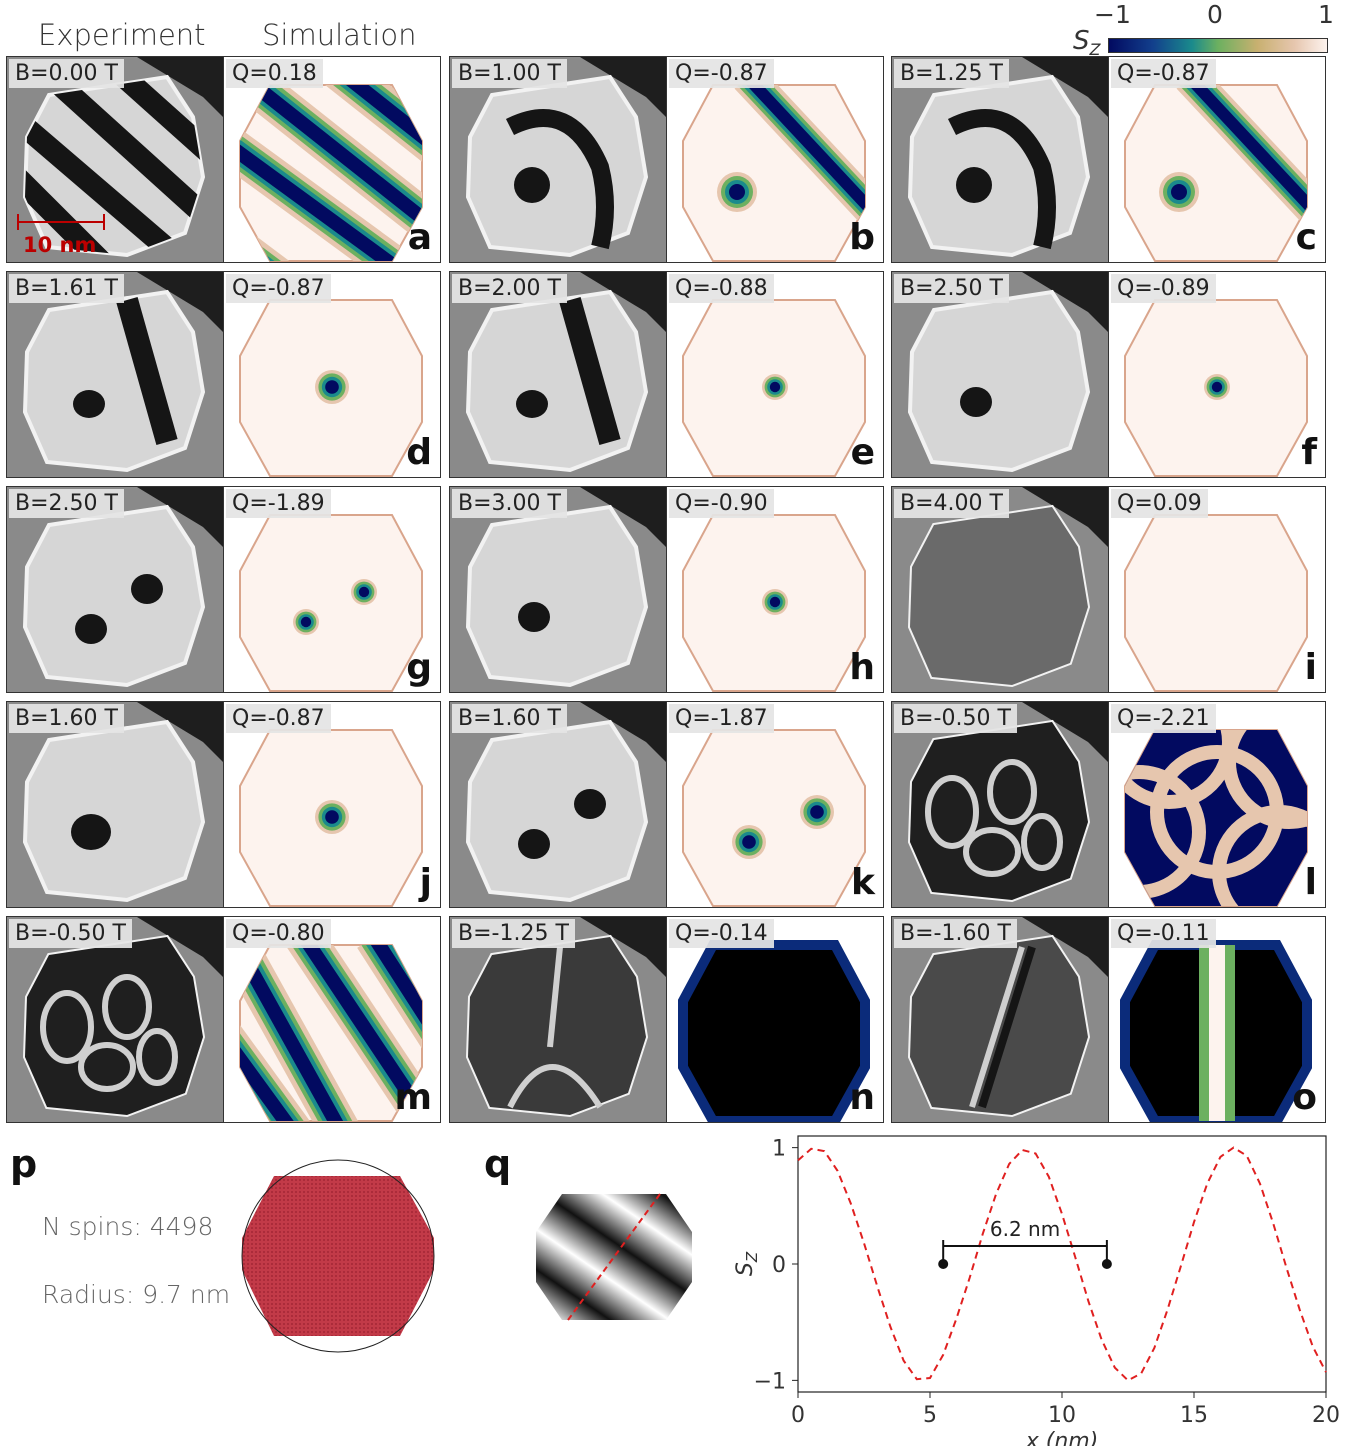  I want to click on panel-letter: e, so click(862, 452).